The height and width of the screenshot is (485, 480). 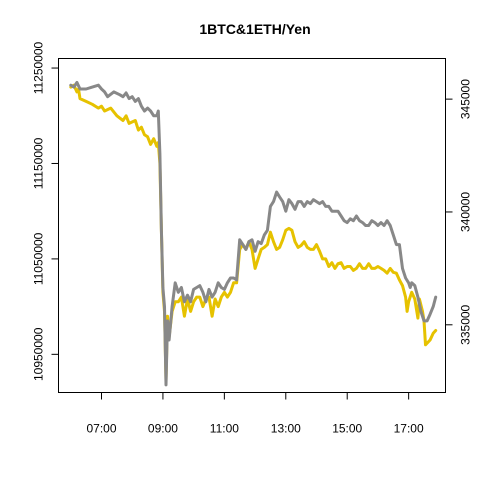 I want to click on y-right-tick-label: 335000, so click(x=466, y=324).